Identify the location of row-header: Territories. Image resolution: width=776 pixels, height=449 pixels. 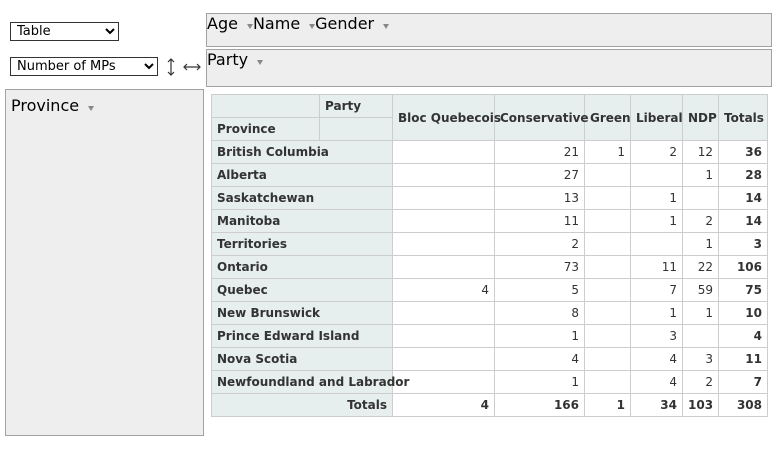
(302, 244).